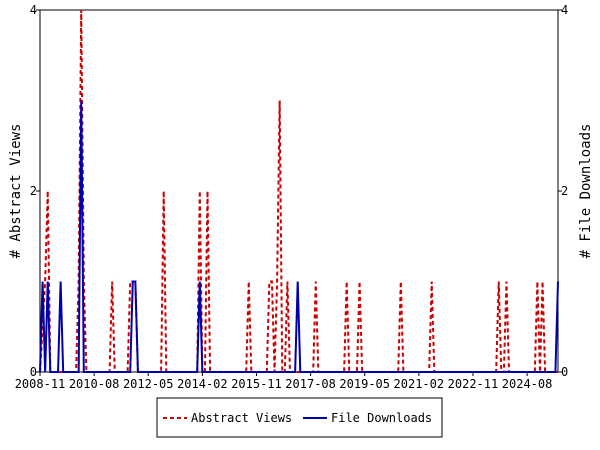 The height and width of the screenshot is (450, 600). I want to click on y2-axis-label: # File Downloads, so click(586, 191).